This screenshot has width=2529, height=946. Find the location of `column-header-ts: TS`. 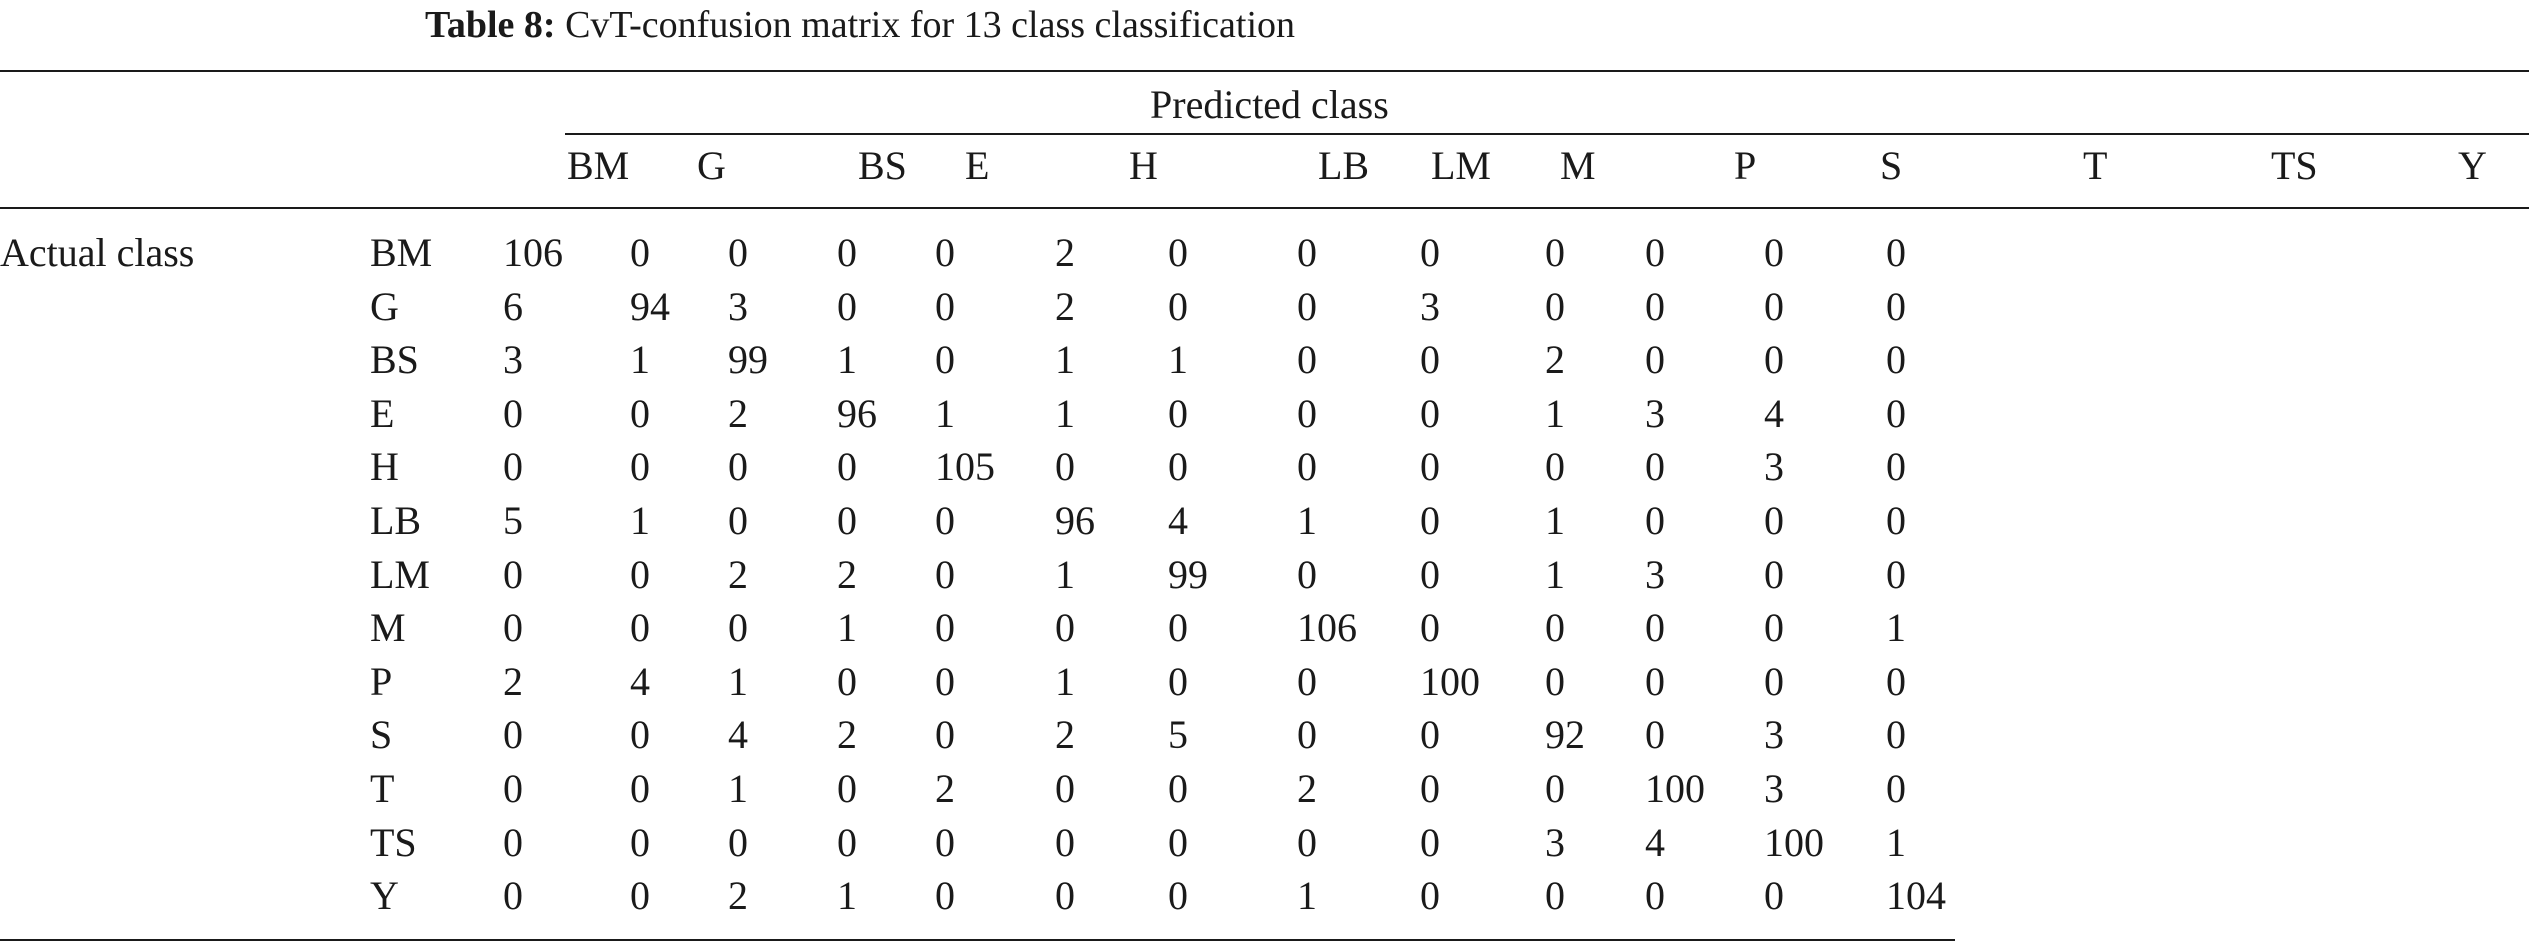

column-header-ts: TS is located at coordinates (2294, 165).